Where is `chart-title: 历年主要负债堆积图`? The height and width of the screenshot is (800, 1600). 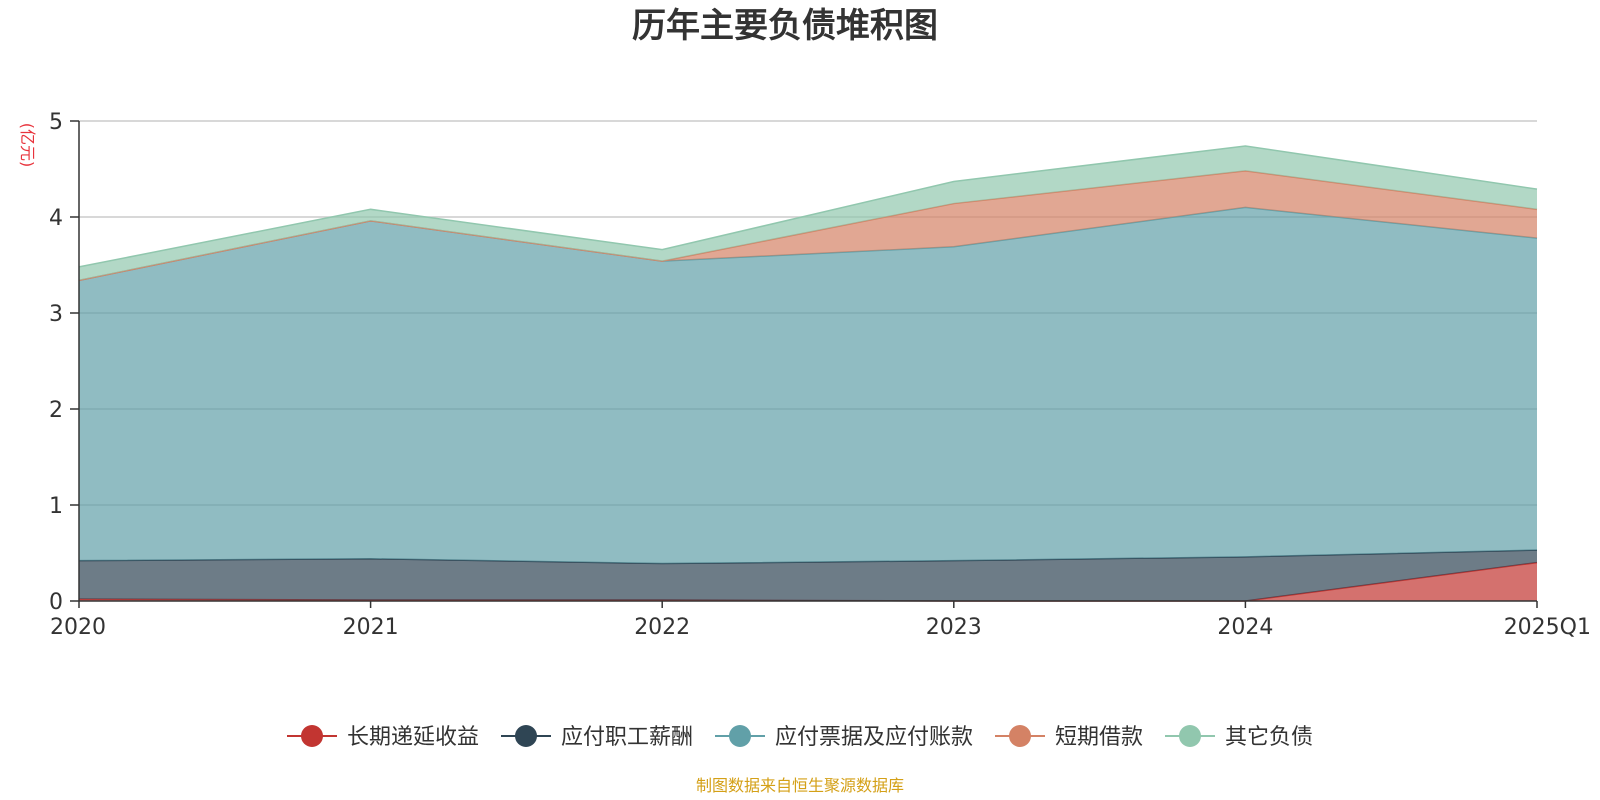 chart-title: 历年主要负债堆积图 is located at coordinates (785, 26).